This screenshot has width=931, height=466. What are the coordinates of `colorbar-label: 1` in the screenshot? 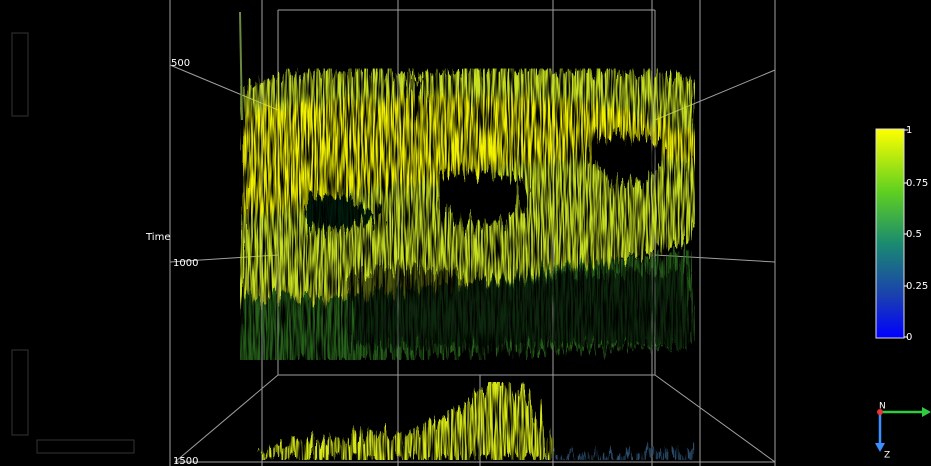 It's located at (909, 130).